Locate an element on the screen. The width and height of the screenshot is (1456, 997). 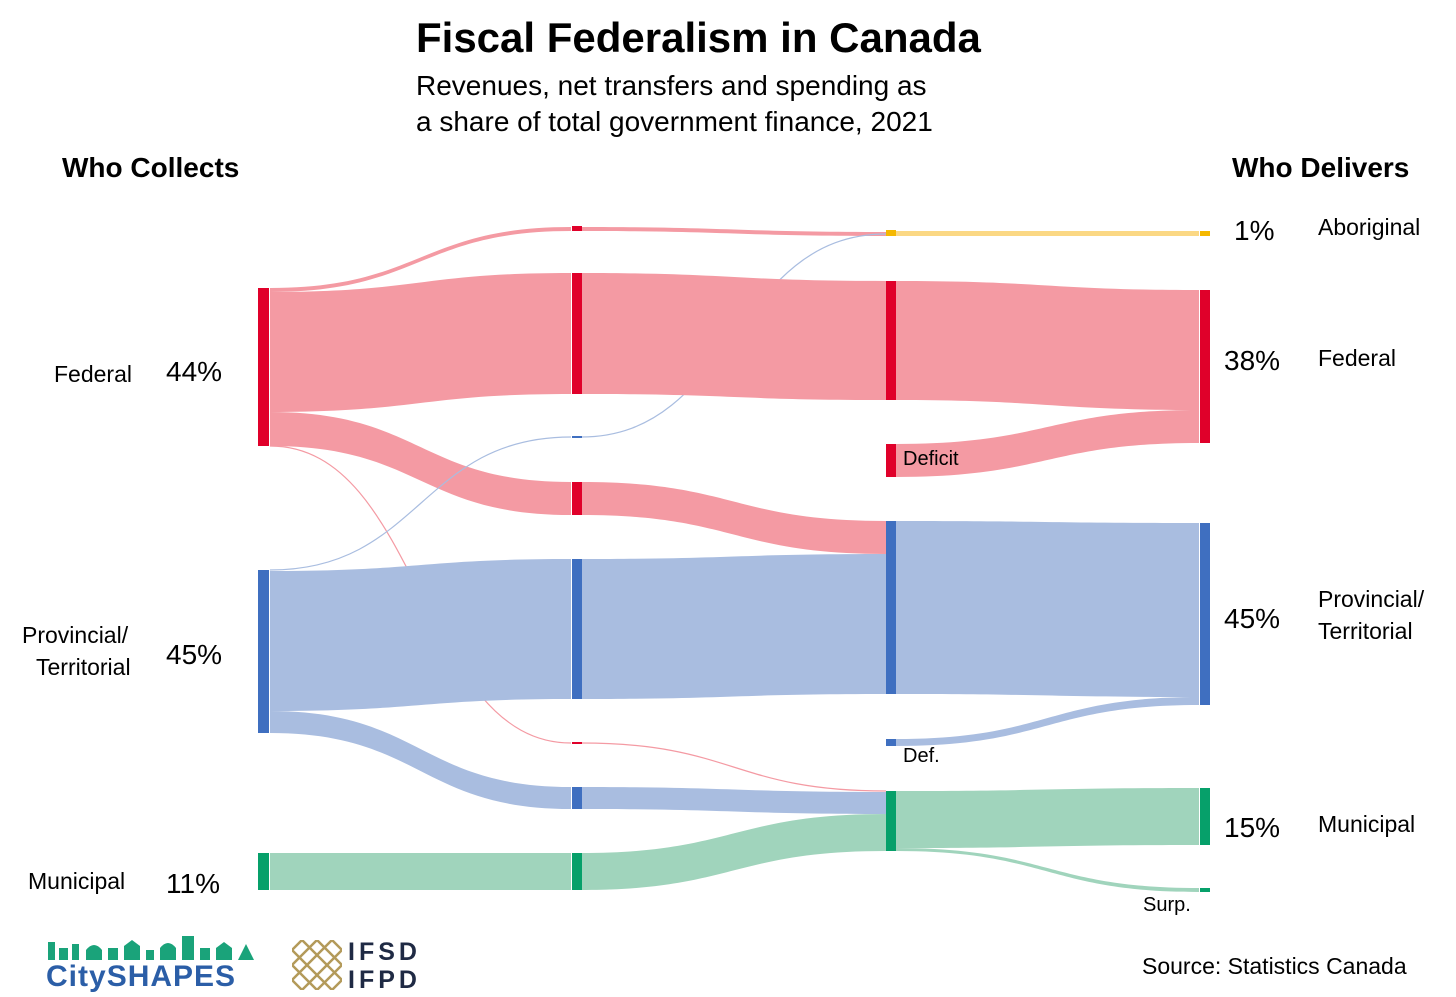
node-stage3-federal-deficit is located at coordinates (891, 460).